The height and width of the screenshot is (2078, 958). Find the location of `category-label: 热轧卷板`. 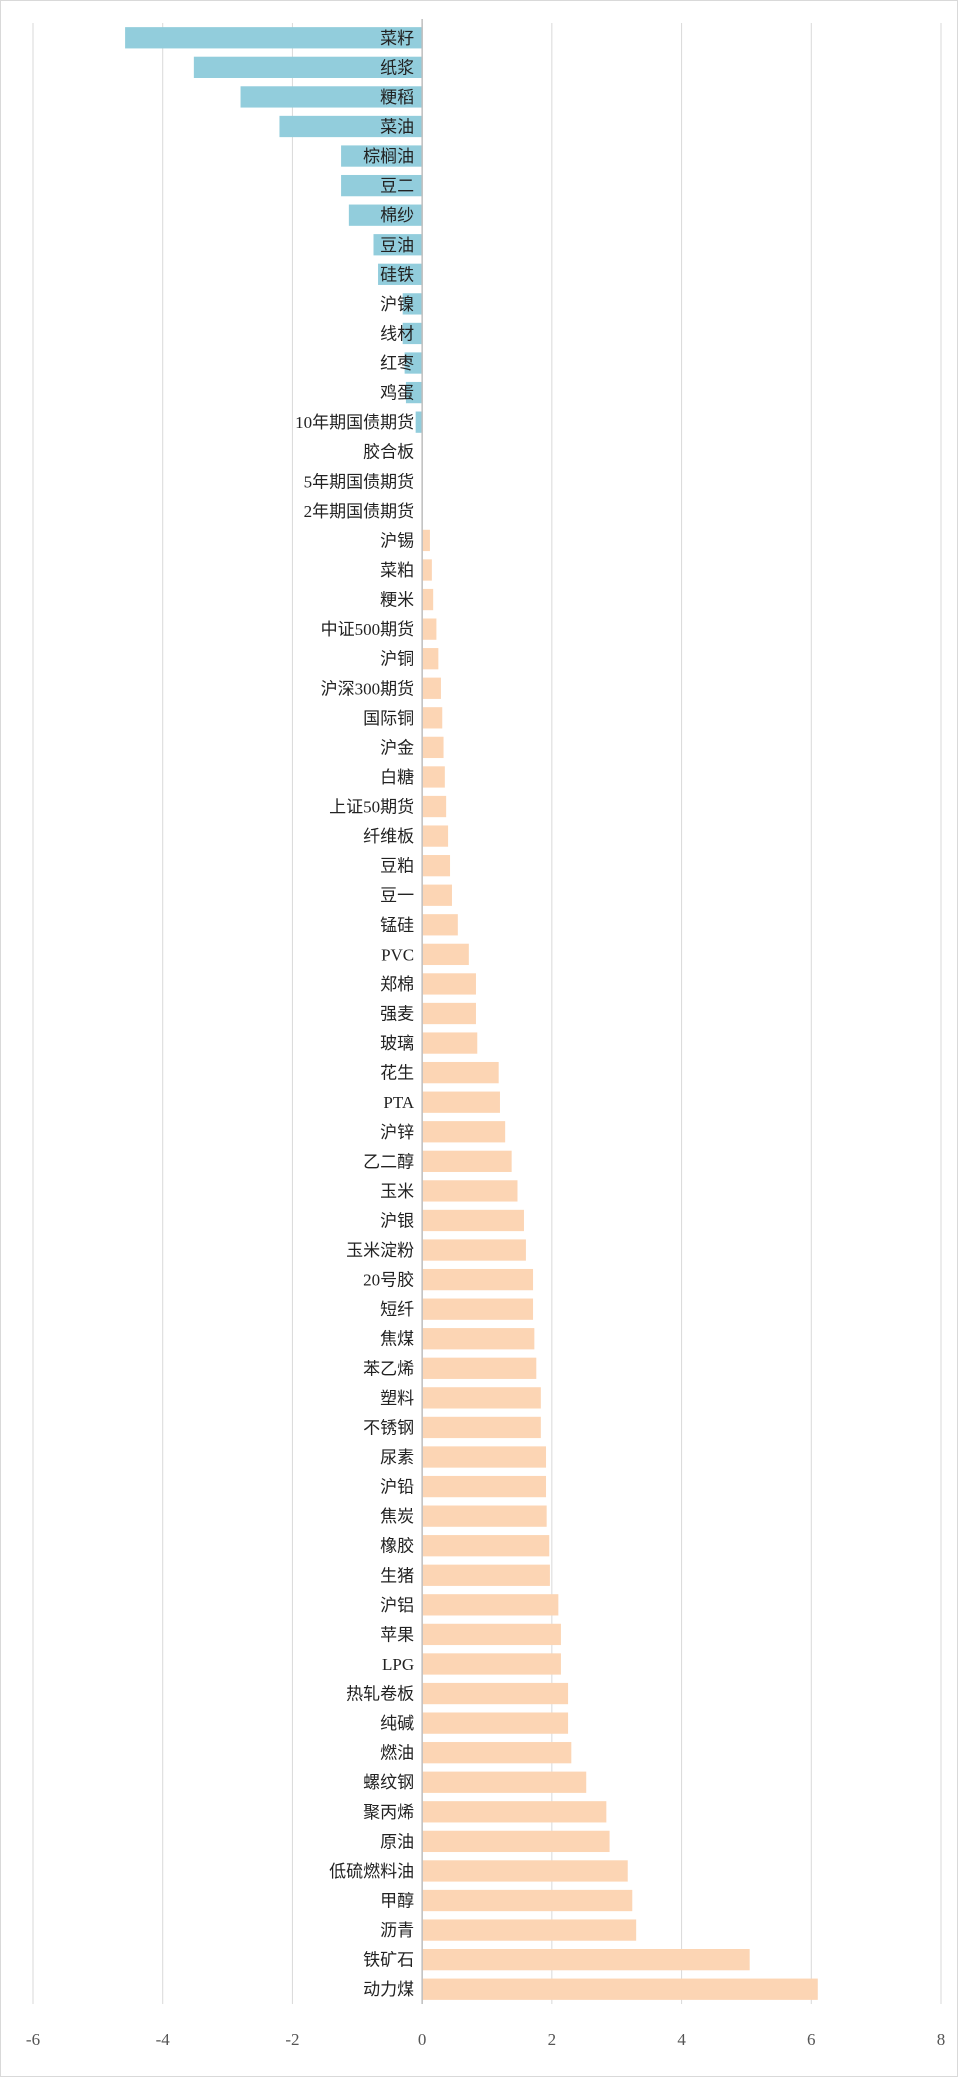

category-label: 热轧卷板 is located at coordinates (380, 1694).